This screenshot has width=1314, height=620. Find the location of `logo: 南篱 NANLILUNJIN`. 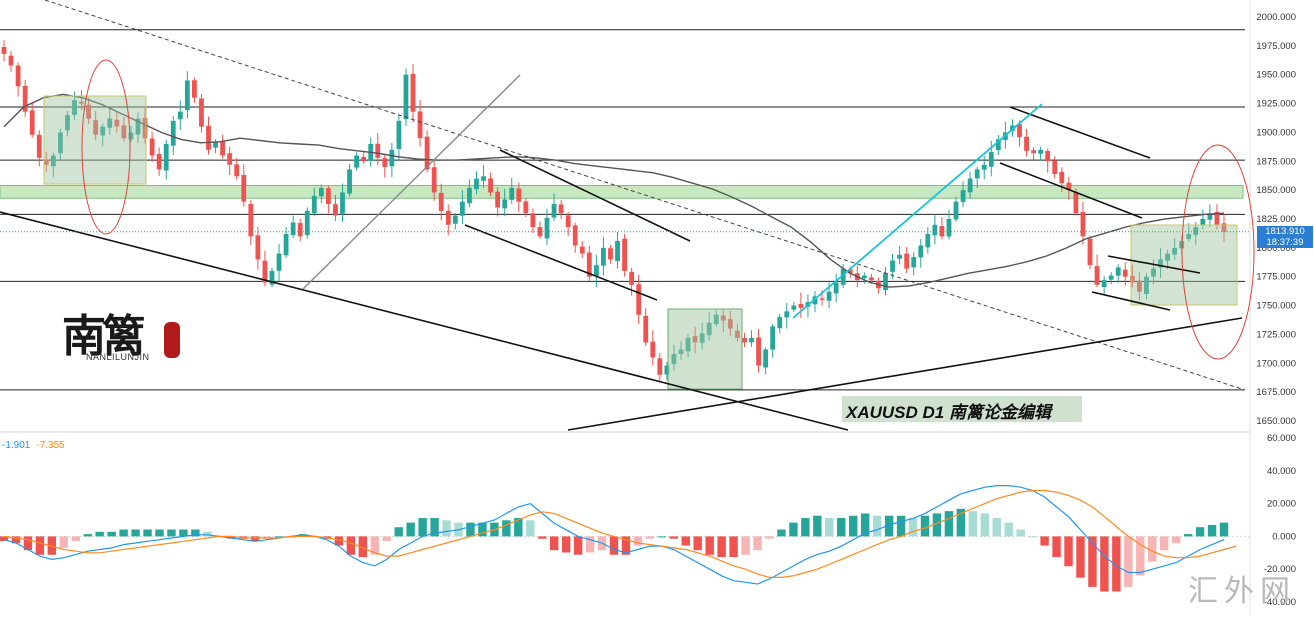

logo: 南篱 NANLILUNJIN is located at coordinates (123, 340).